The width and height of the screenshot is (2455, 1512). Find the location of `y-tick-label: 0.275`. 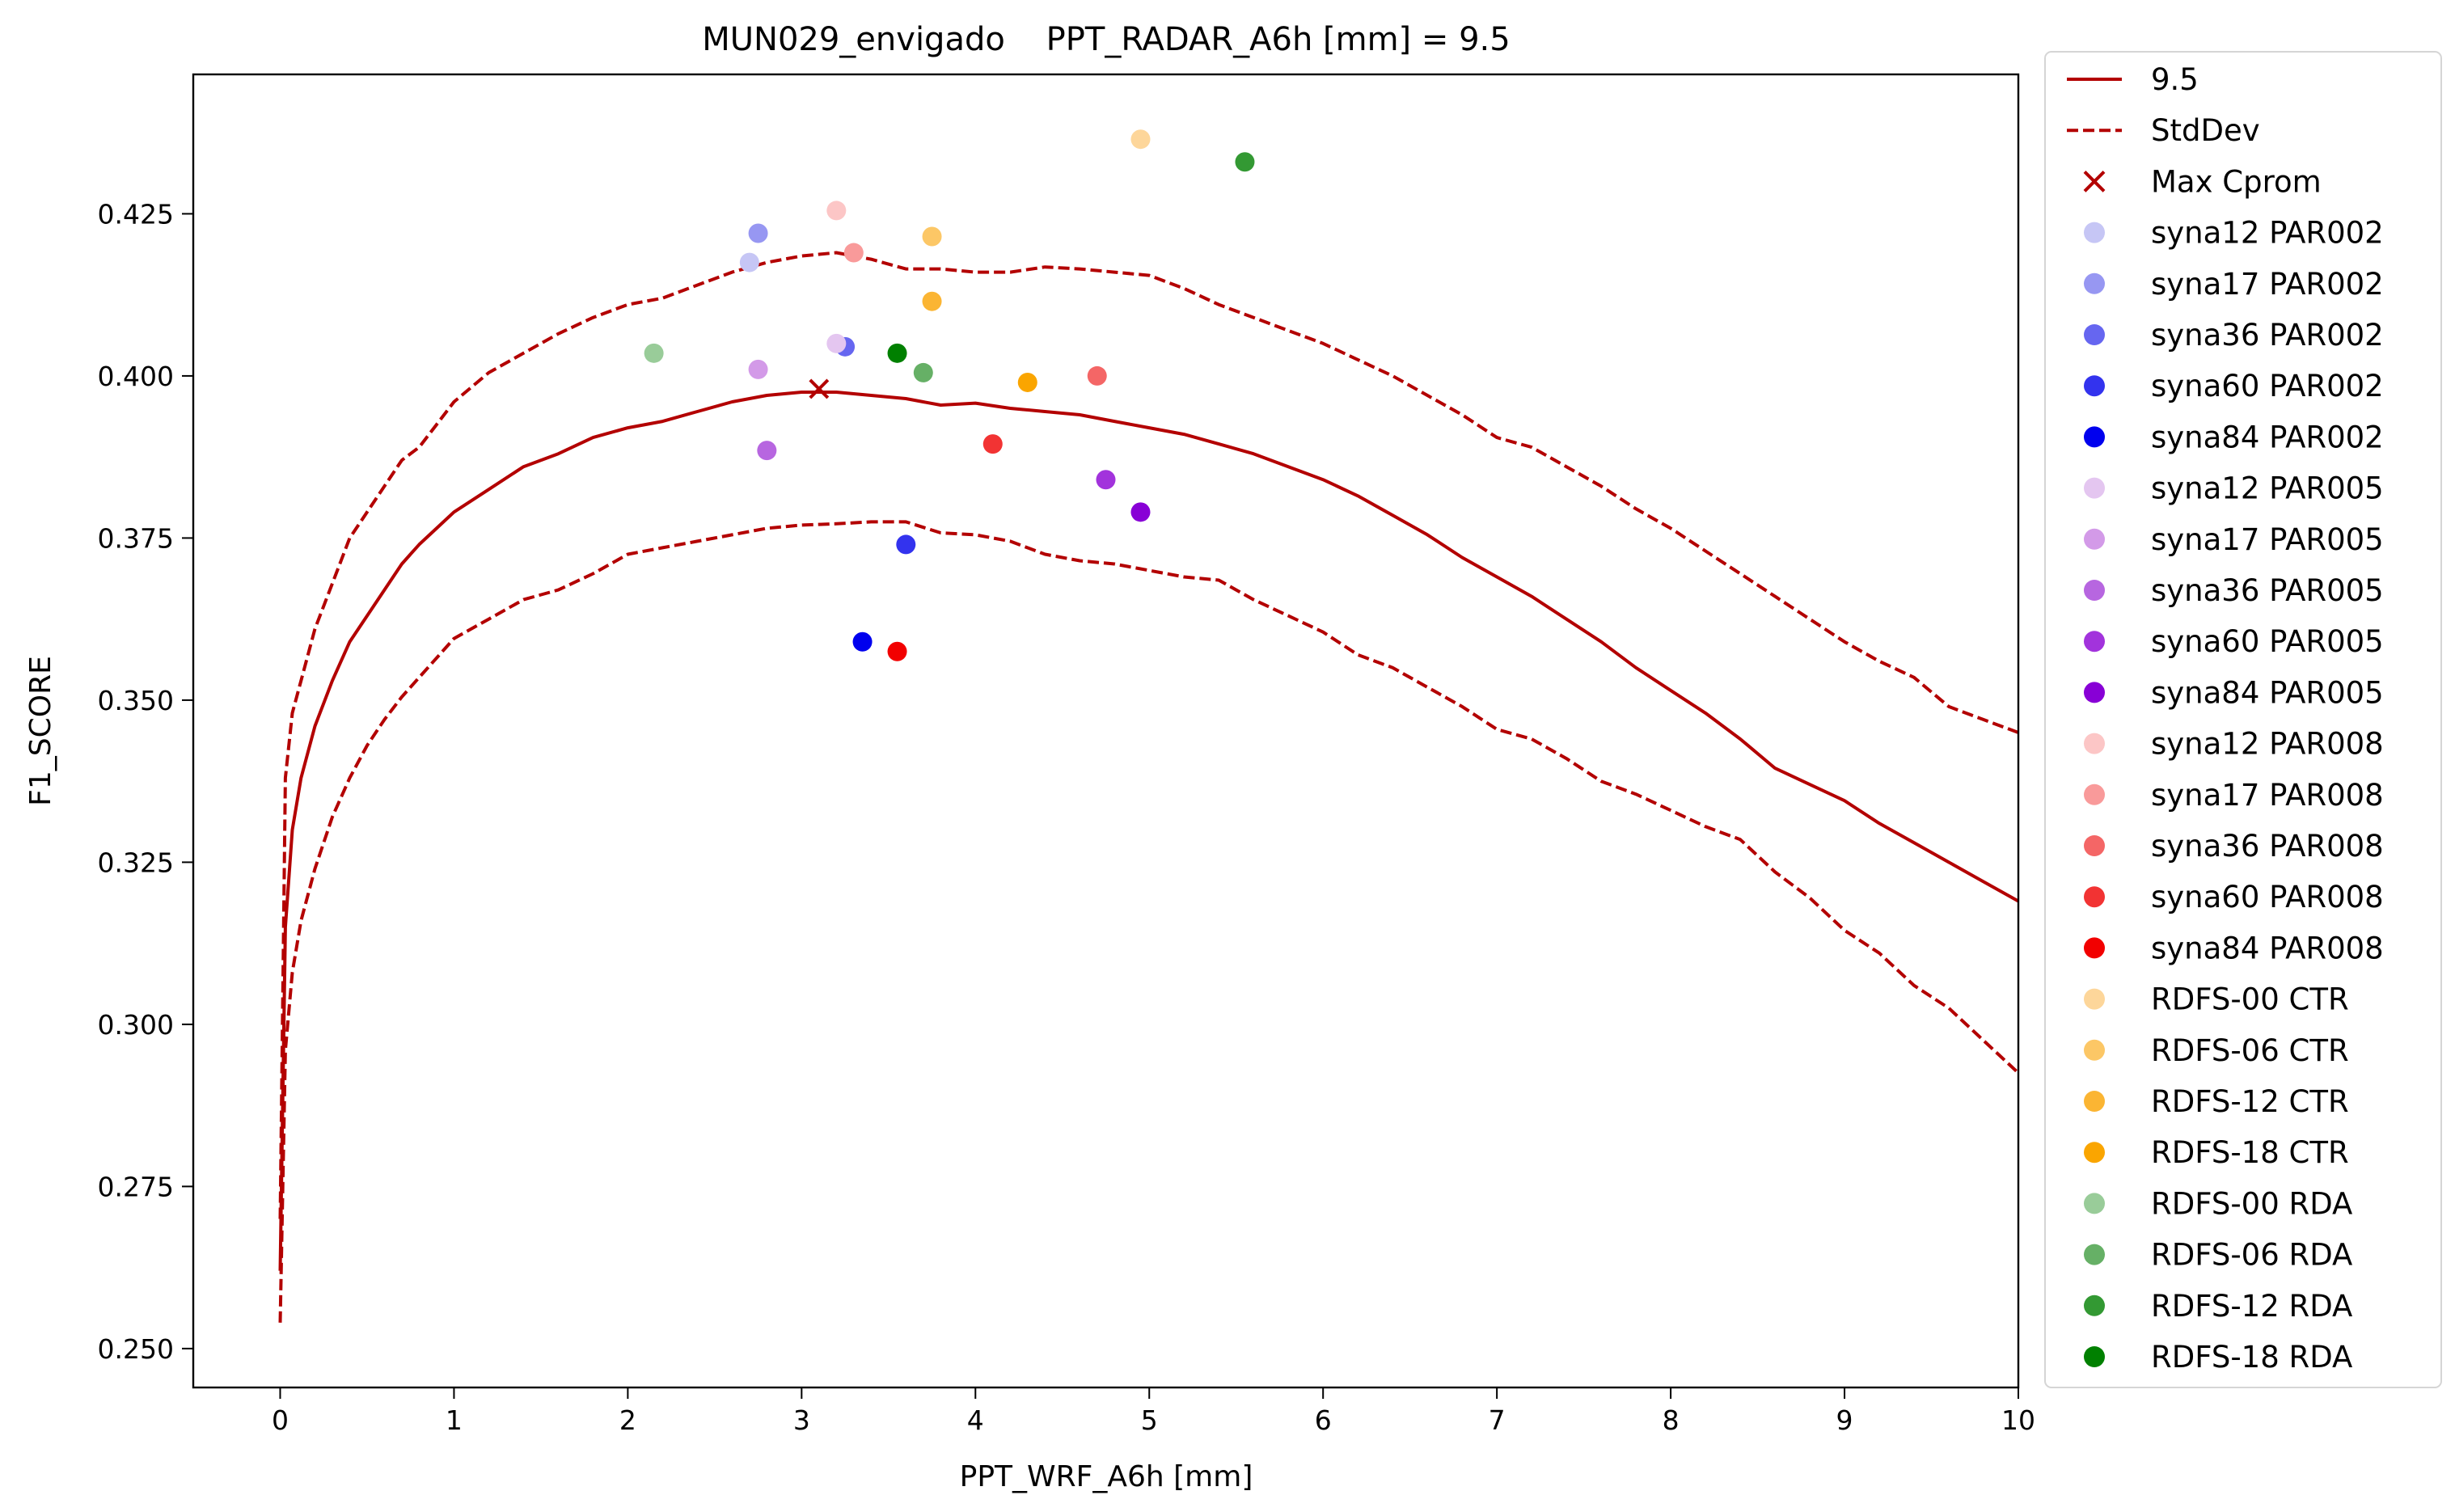

y-tick-label: 0.275 is located at coordinates (136, 1186).